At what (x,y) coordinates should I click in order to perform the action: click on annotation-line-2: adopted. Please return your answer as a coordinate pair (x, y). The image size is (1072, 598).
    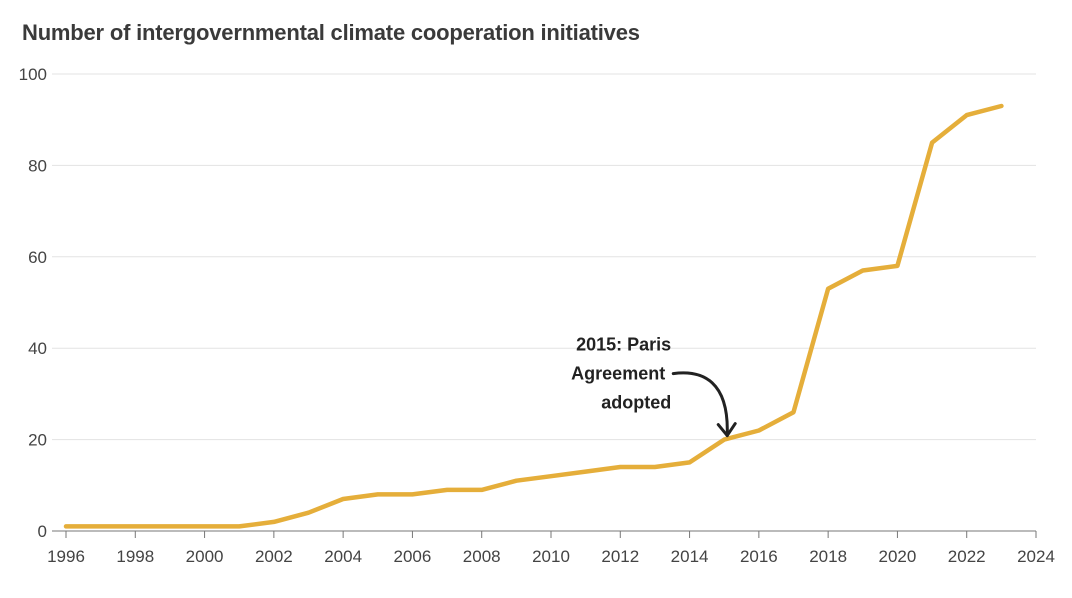
    Looking at the image, I should click on (636, 403).